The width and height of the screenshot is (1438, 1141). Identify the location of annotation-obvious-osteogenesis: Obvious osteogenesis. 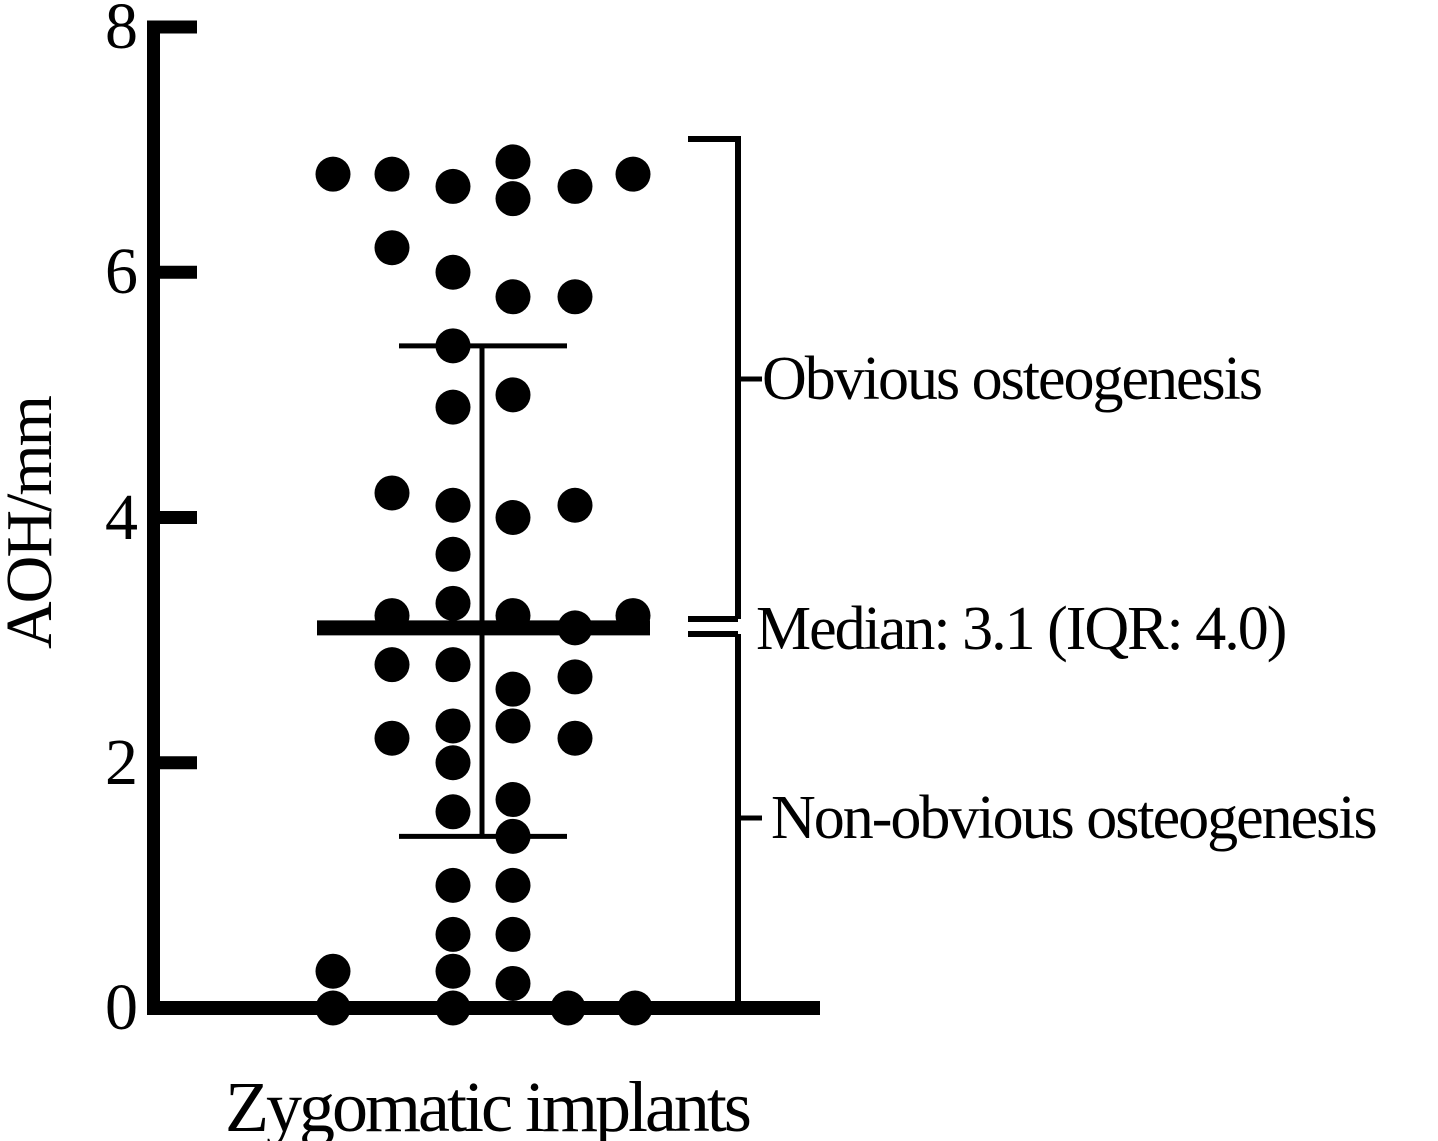
(1012, 379).